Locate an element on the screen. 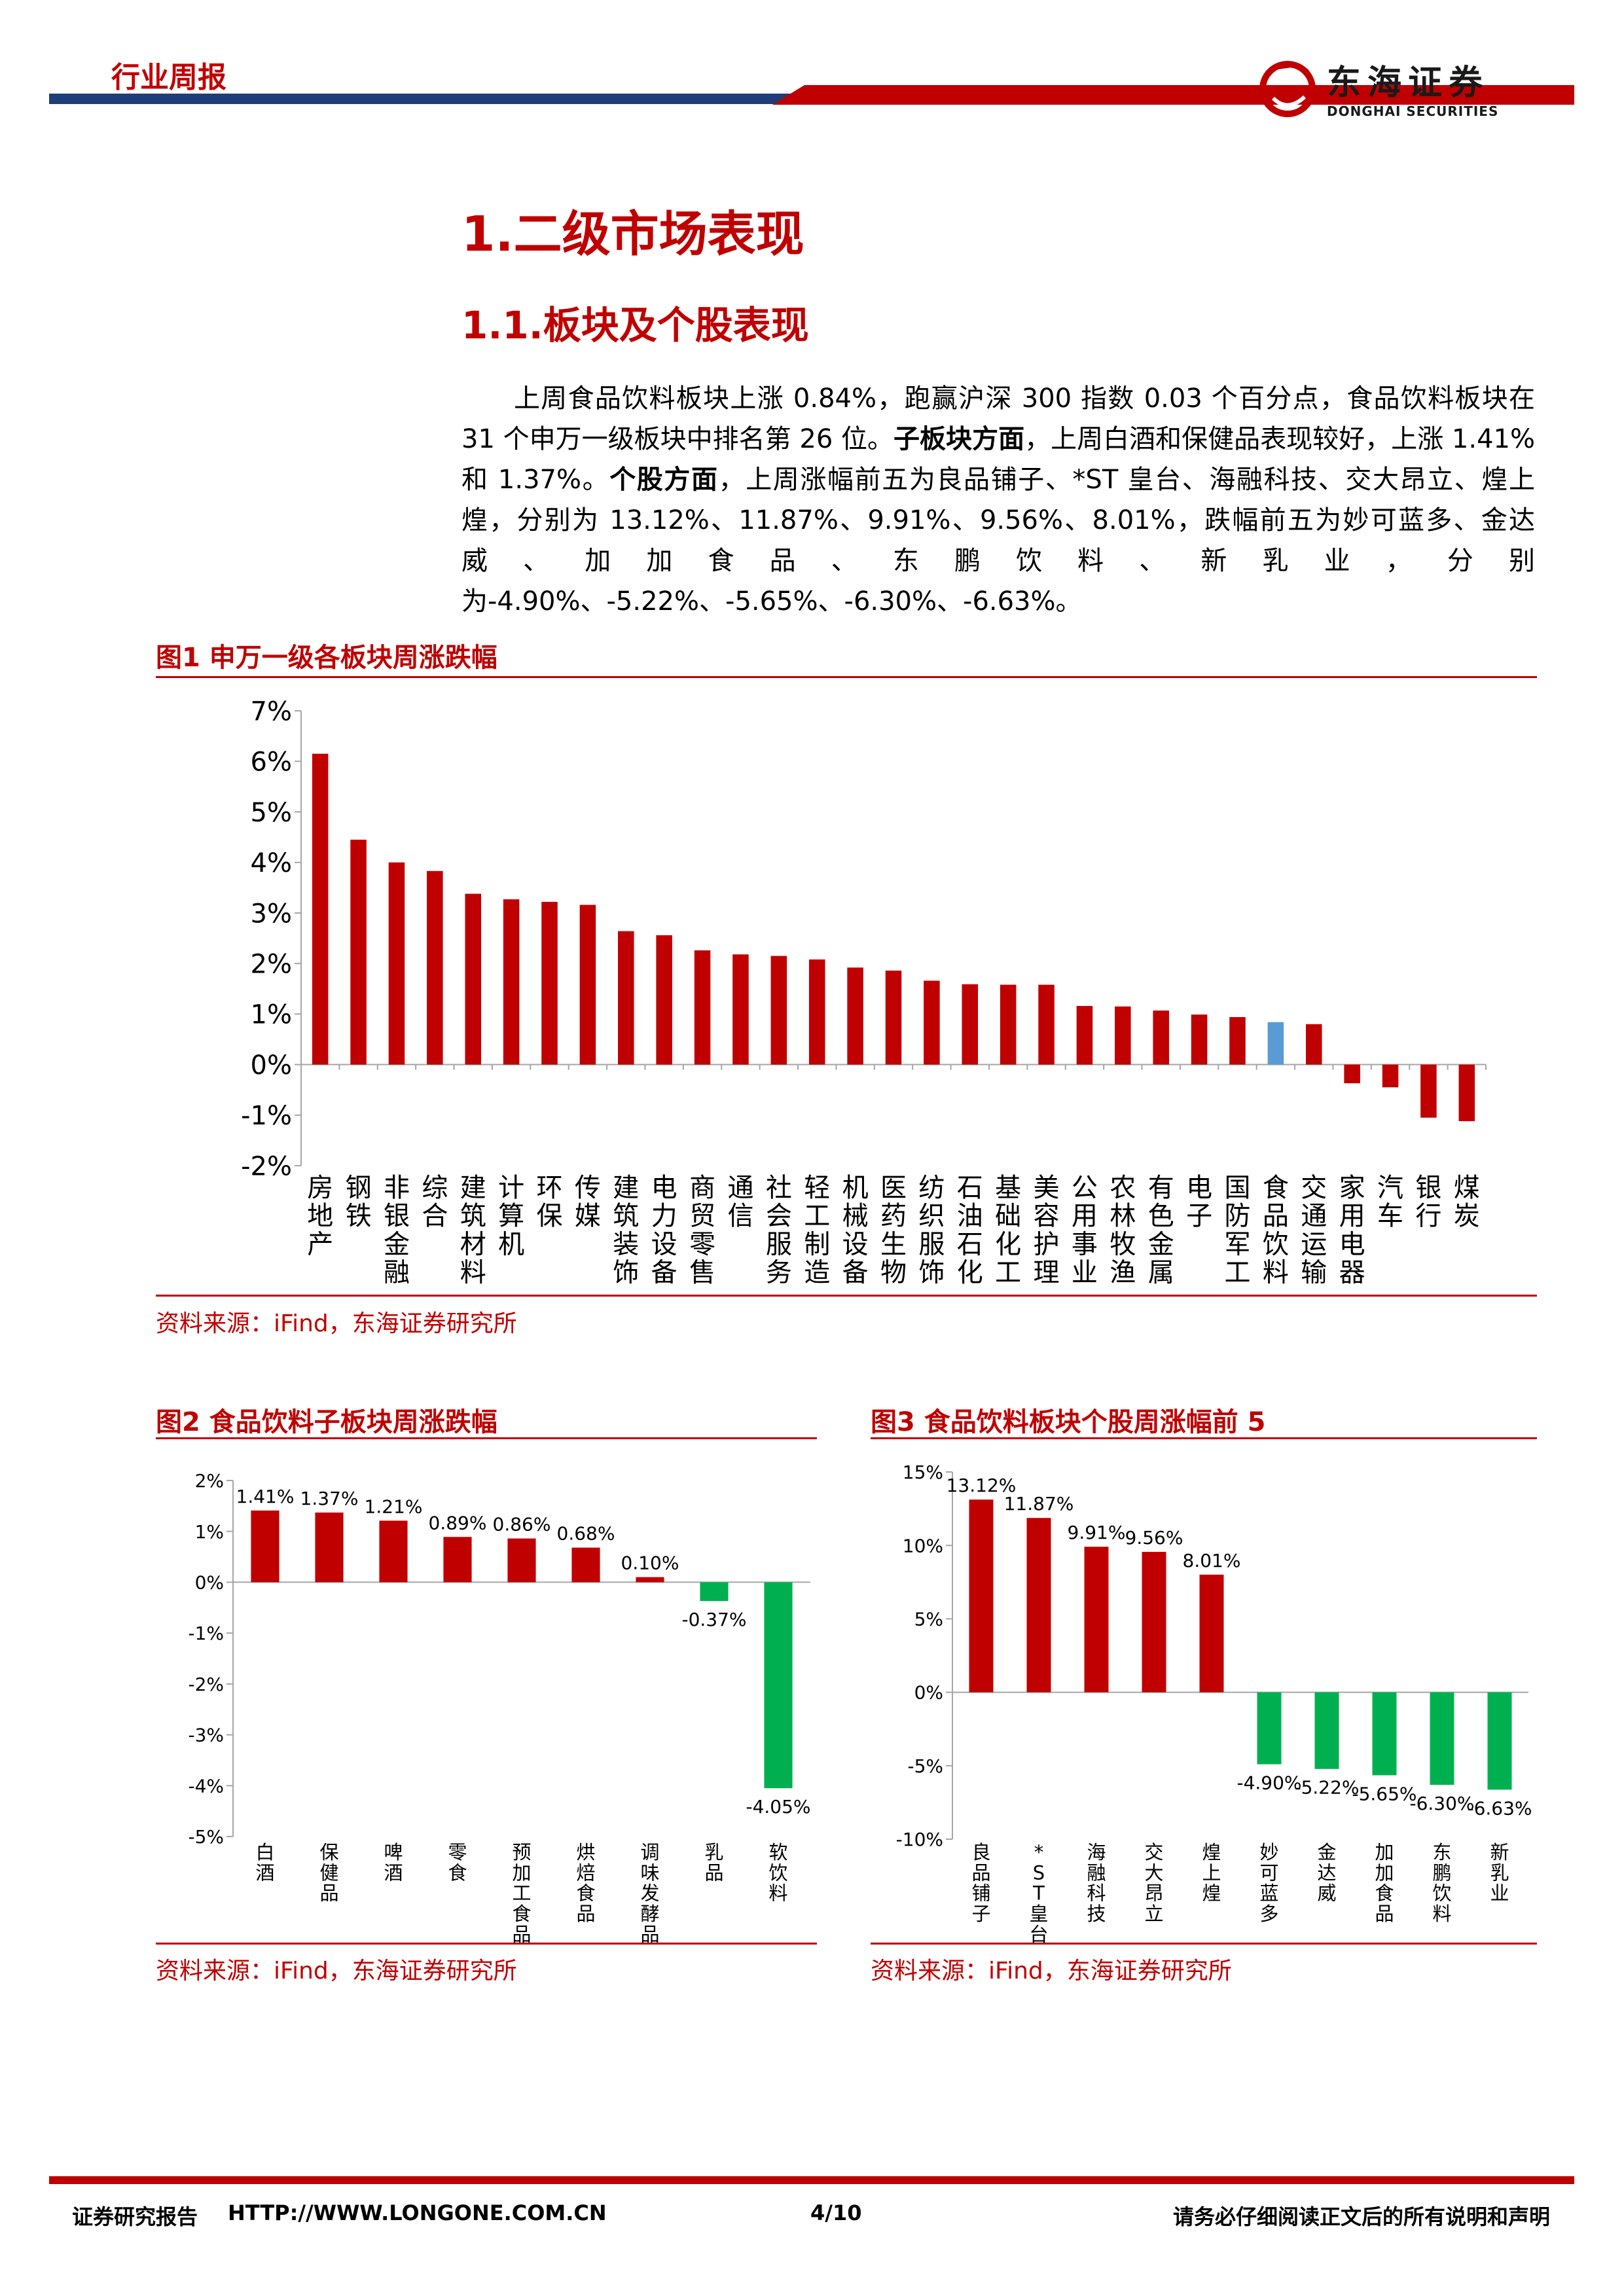 The width and height of the screenshot is (1624, 2296). category-label: 公 is located at coordinates (1085, 1188).